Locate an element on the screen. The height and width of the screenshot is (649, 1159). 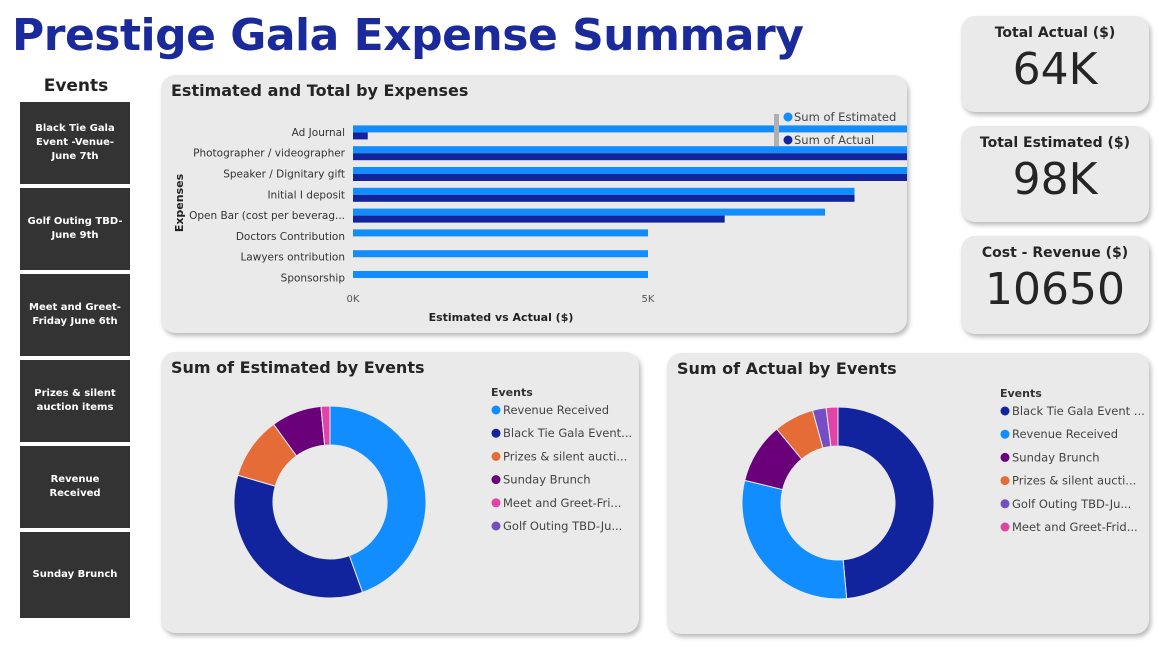
bar-category-label: Doctors Contribution is located at coordinates (290, 237).